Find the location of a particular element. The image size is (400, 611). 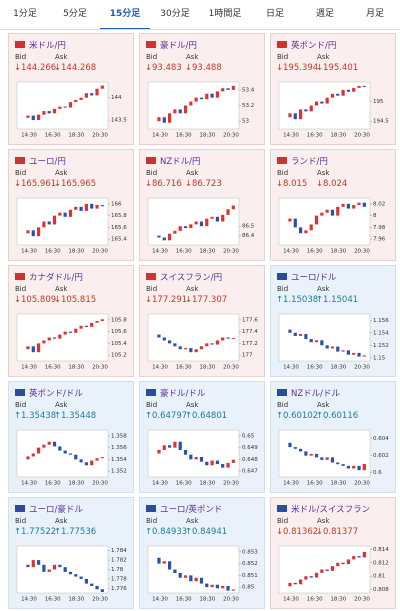

tab: 月足 is located at coordinates (374, 14).